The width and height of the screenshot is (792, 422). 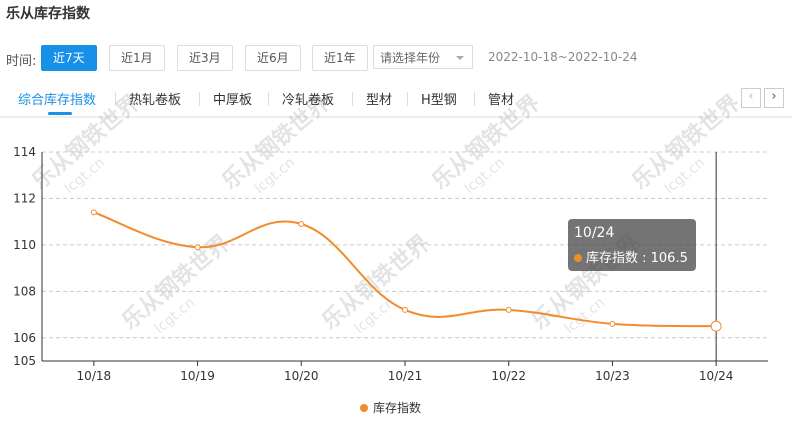 What do you see at coordinates (301, 376) in the screenshot?
I see `x-tick-label: 10/20` at bounding box center [301, 376].